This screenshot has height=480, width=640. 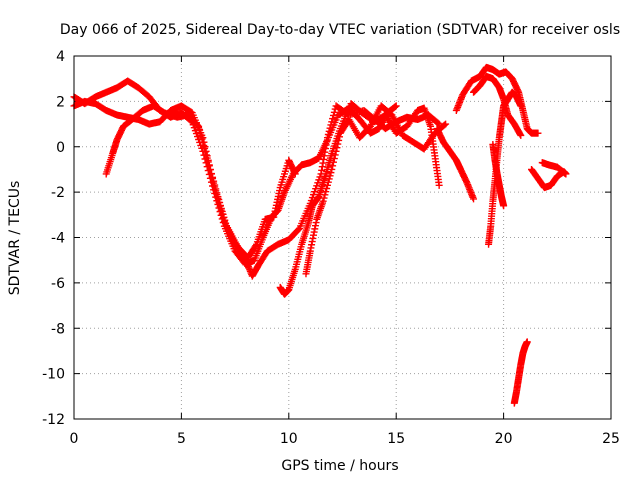 I want to click on y-tick-label: 4, so click(x=60, y=57).